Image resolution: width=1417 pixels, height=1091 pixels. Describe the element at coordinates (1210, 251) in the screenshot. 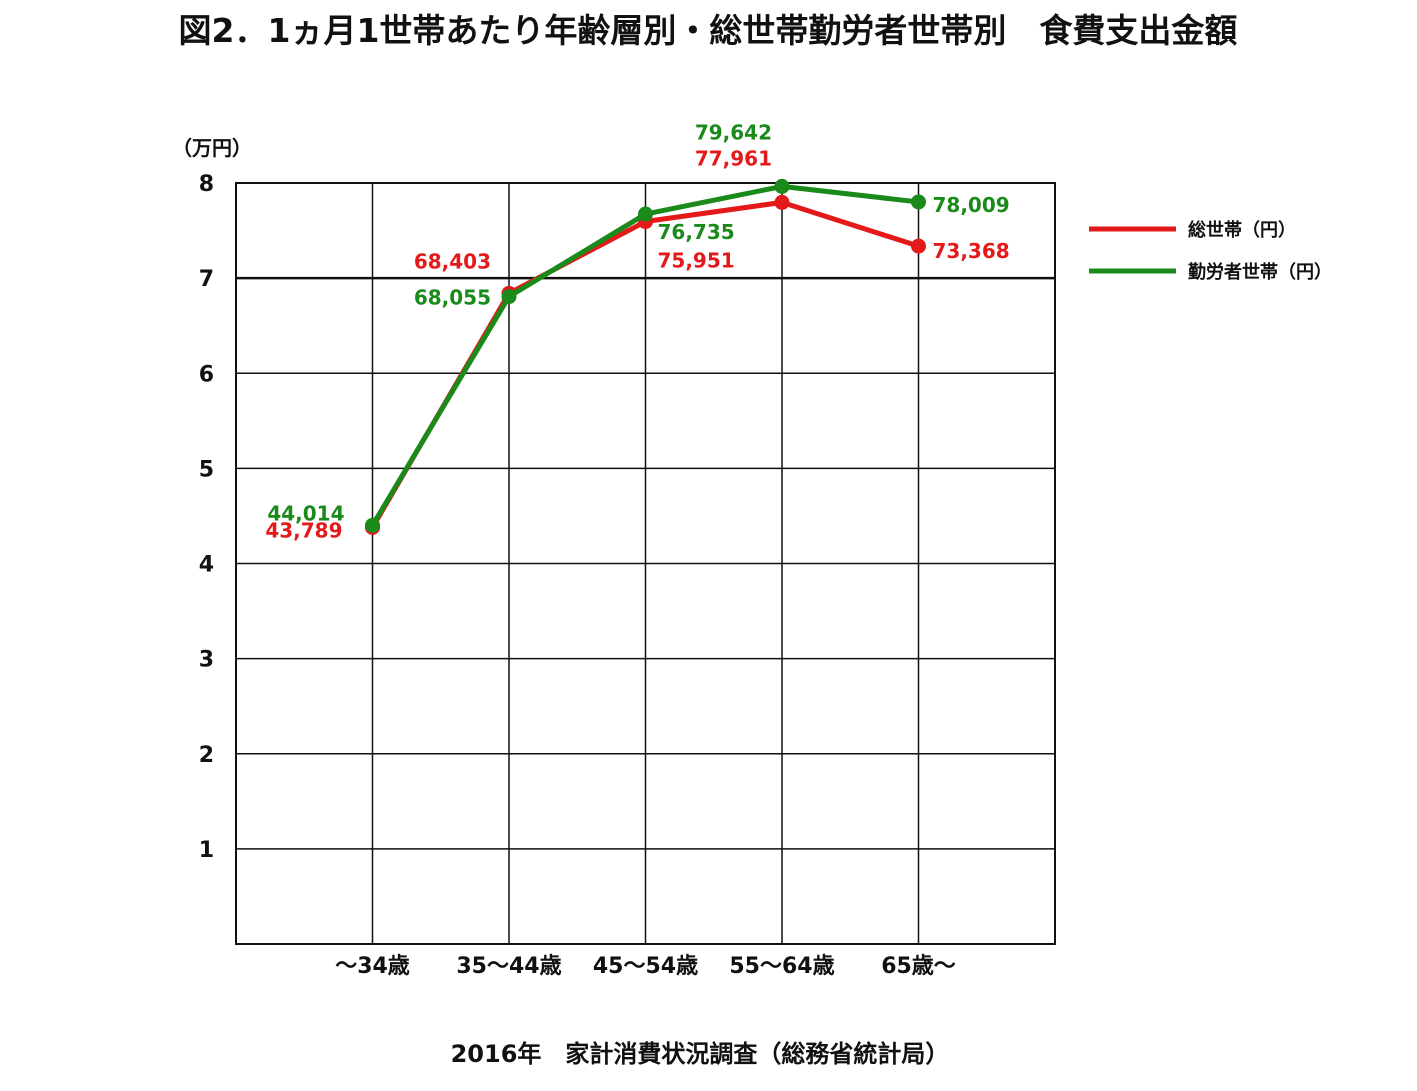

I see `legend: 総世帯（円） 勤労者世帯（円）` at that location.